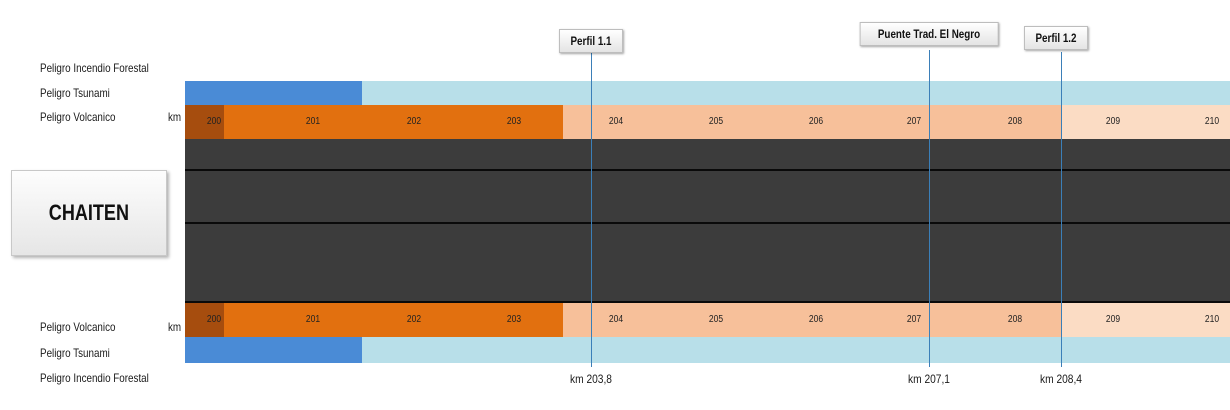  Describe the element at coordinates (914, 319) in the screenshot. I see `bottom-km-tick: 207` at that location.